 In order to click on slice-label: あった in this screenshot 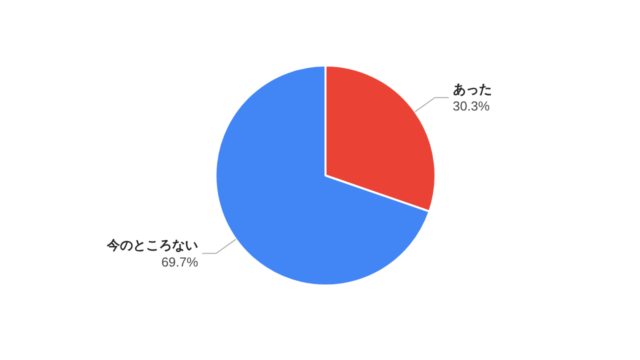, I will do `click(472, 89)`.